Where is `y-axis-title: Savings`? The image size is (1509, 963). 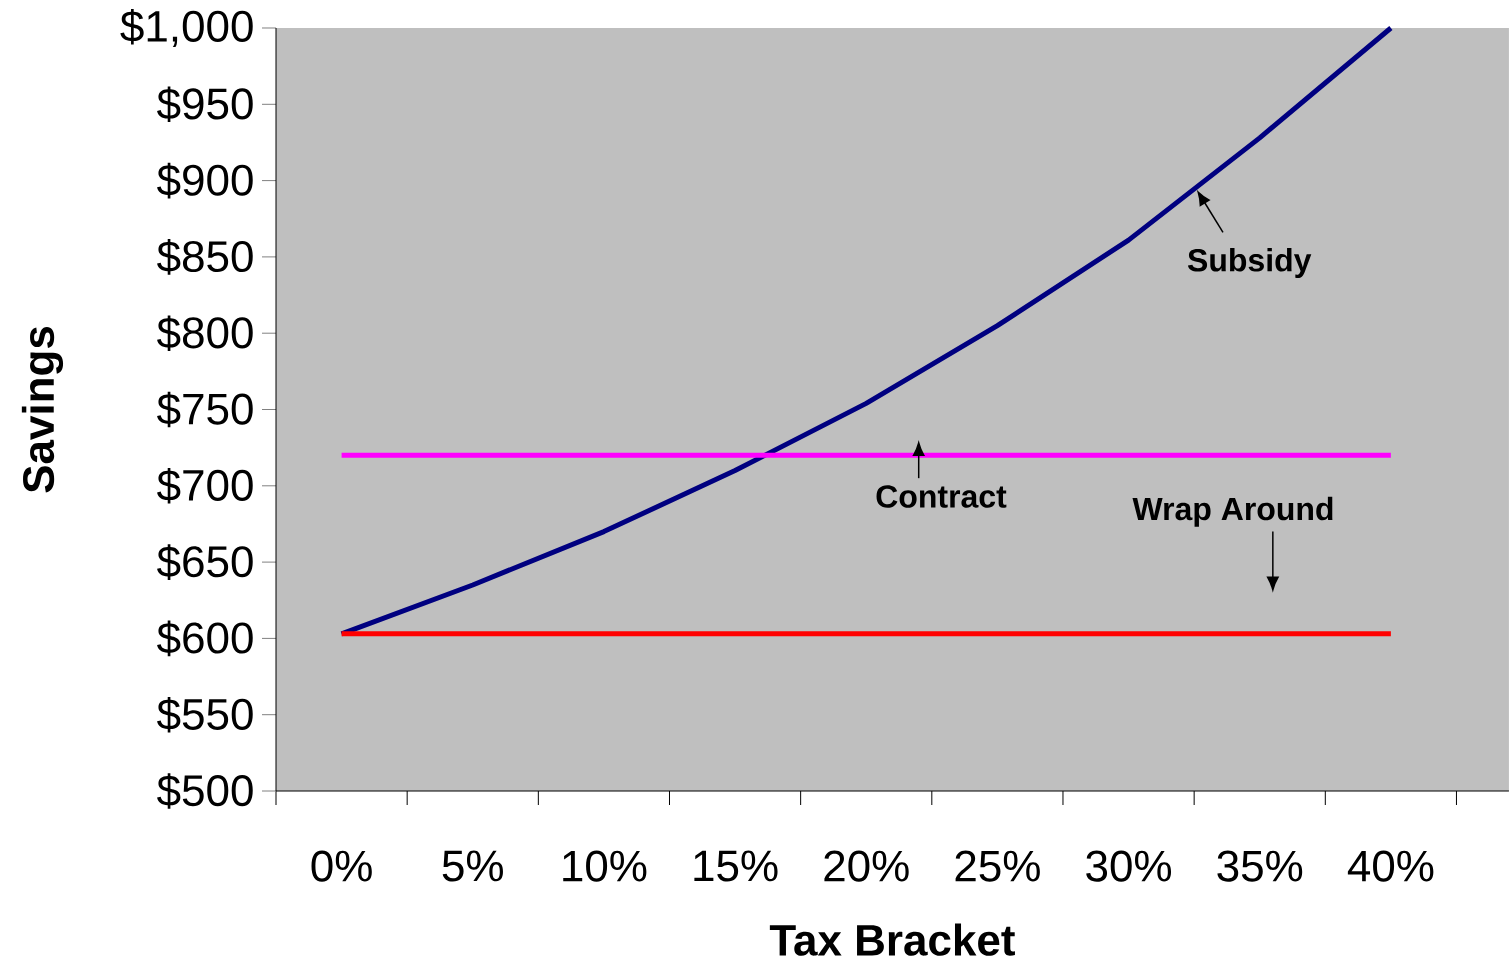 y-axis-title: Savings is located at coordinates (42, 409).